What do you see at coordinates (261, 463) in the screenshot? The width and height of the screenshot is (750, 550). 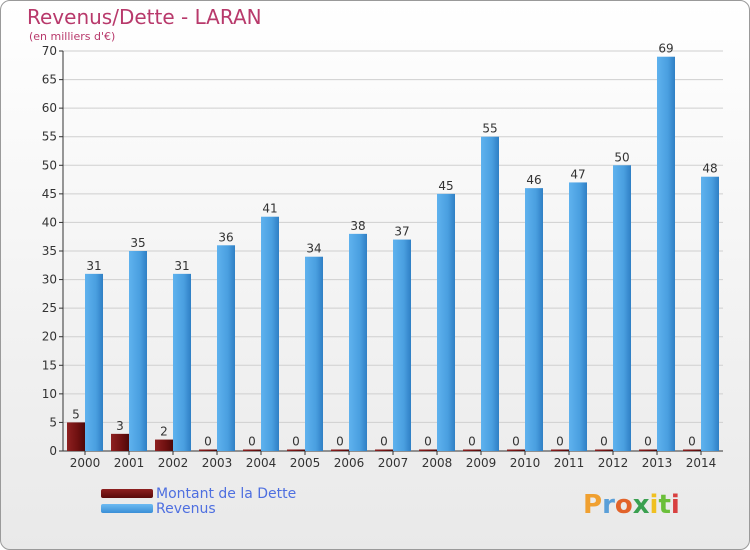 I see `x-tick-label: 2004` at bounding box center [261, 463].